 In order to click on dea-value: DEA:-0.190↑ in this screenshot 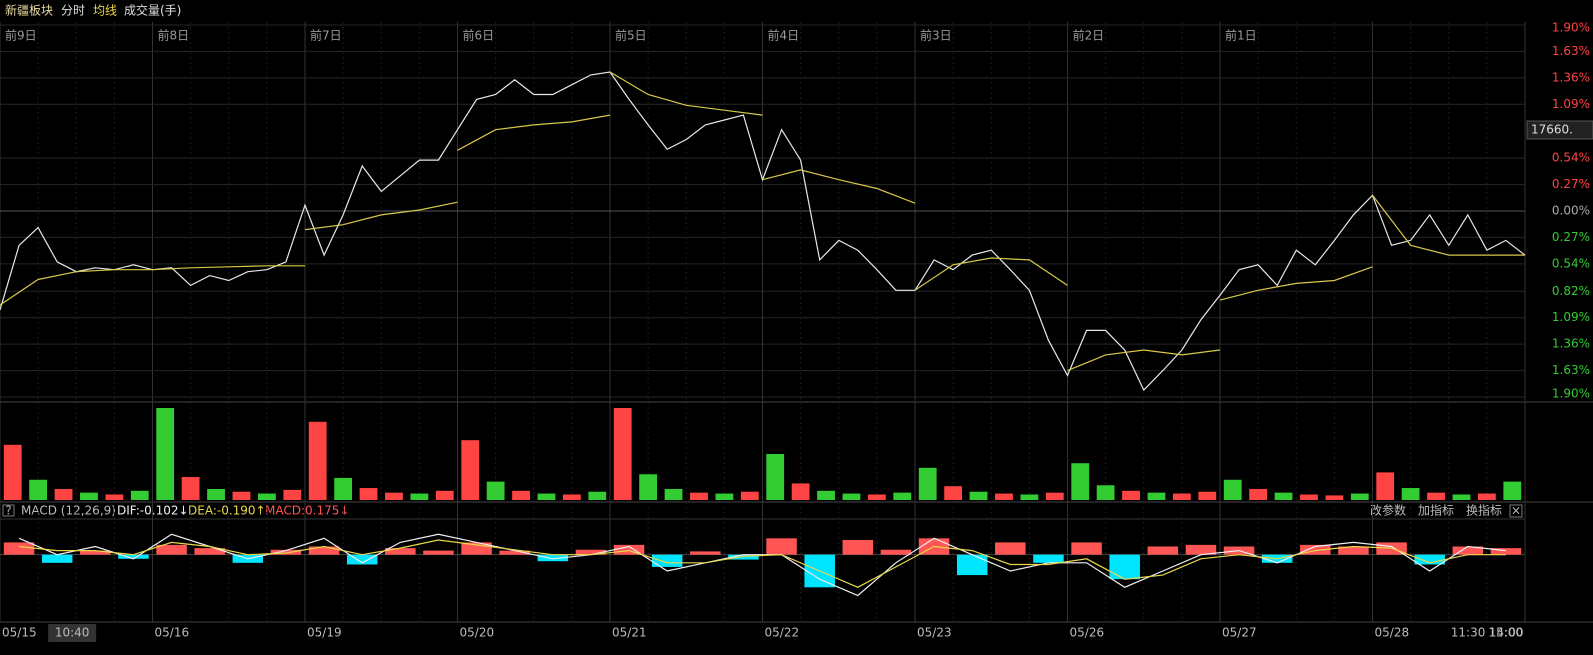, I will do `click(227, 511)`.